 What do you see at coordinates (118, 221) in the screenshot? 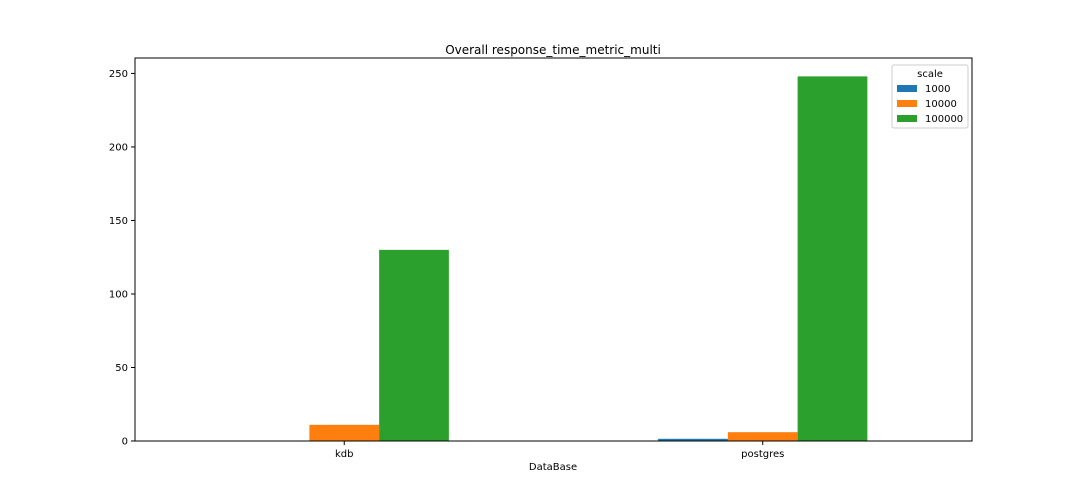
I see `y-tick-label: 150` at bounding box center [118, 221].